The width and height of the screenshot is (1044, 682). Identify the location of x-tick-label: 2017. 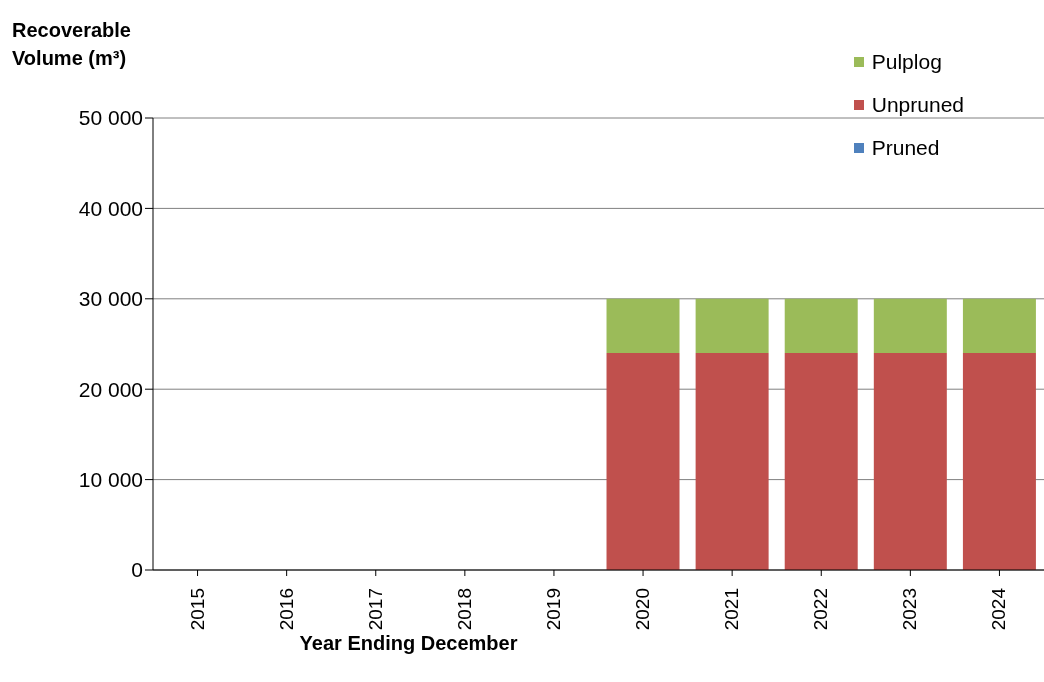
(375, 609).